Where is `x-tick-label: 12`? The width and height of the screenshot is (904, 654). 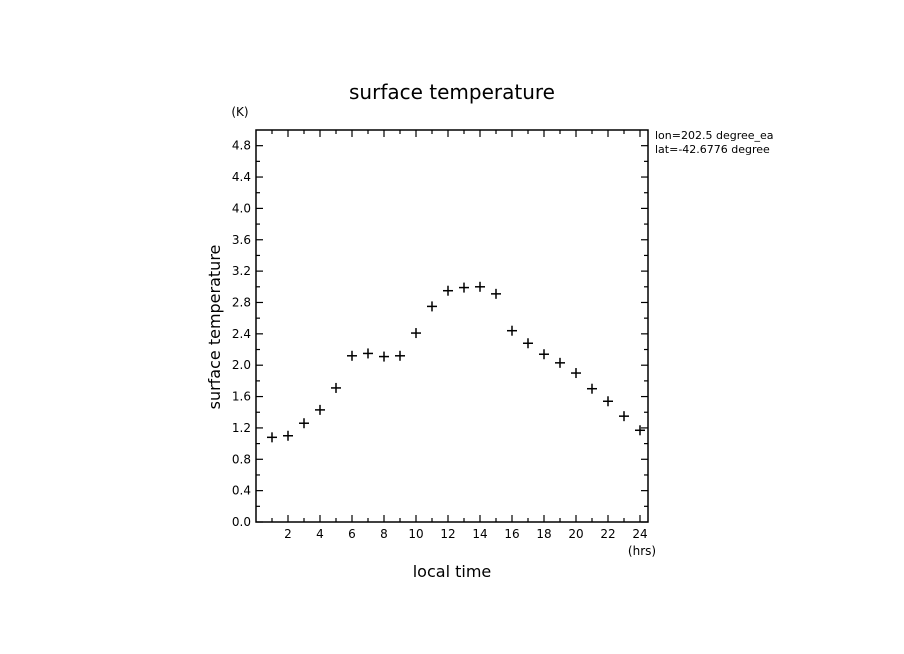 x-tick-label: 12 is located at coordinates (447, 534).